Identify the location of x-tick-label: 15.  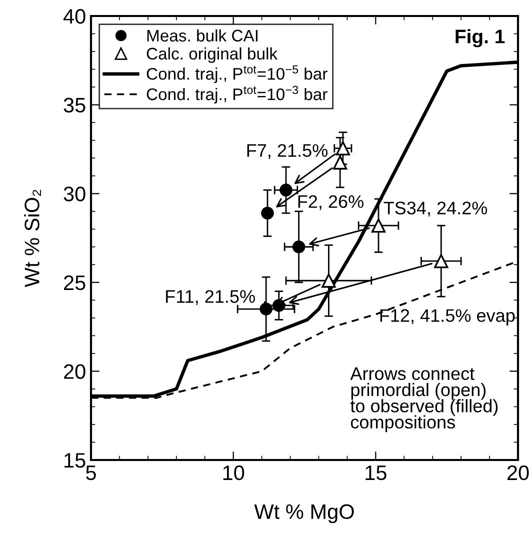
(376, 473).